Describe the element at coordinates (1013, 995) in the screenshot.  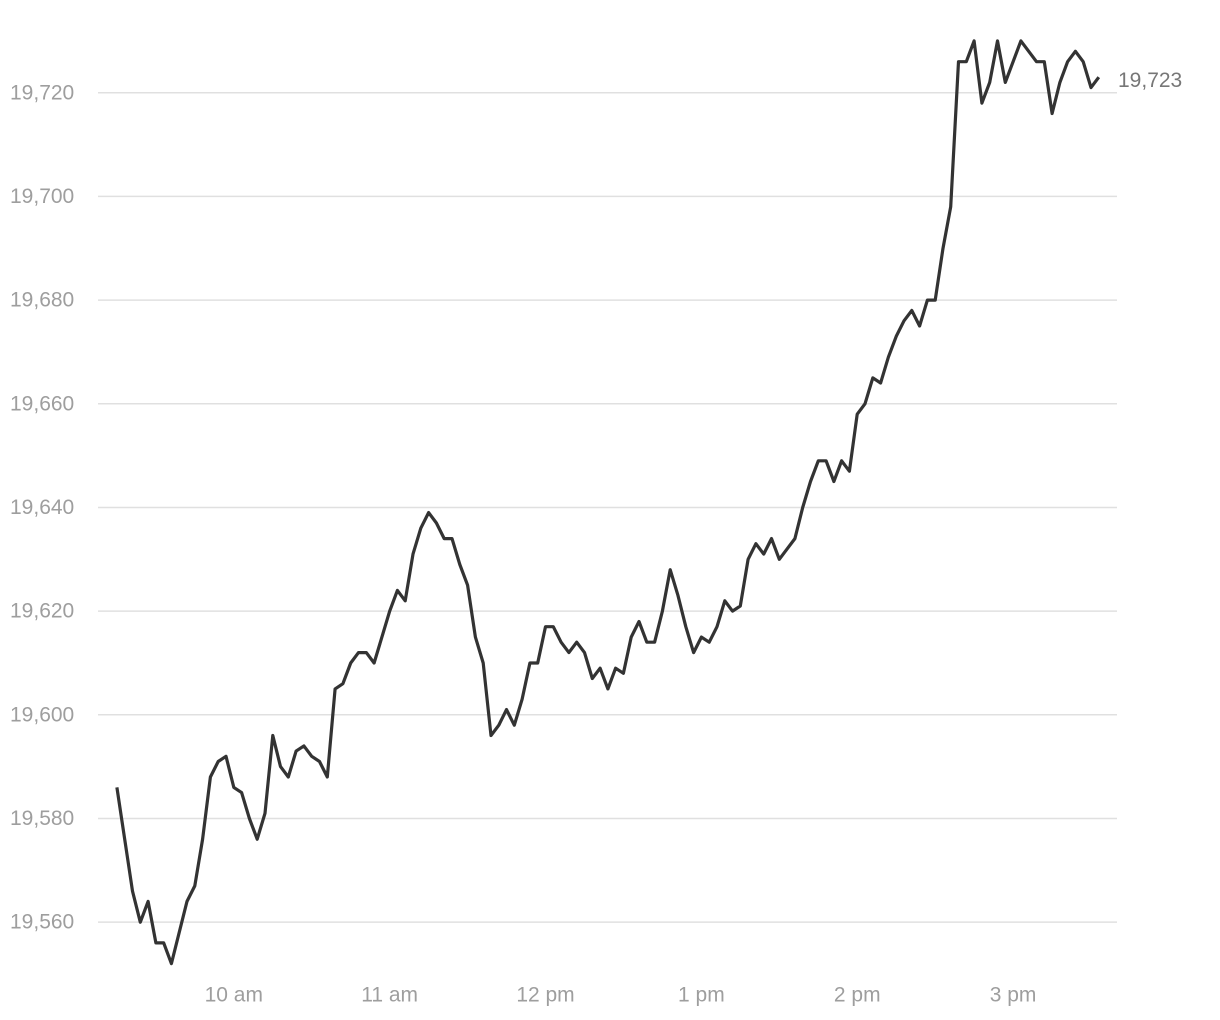
I see `x-tick-label: 3 pm` at that location.